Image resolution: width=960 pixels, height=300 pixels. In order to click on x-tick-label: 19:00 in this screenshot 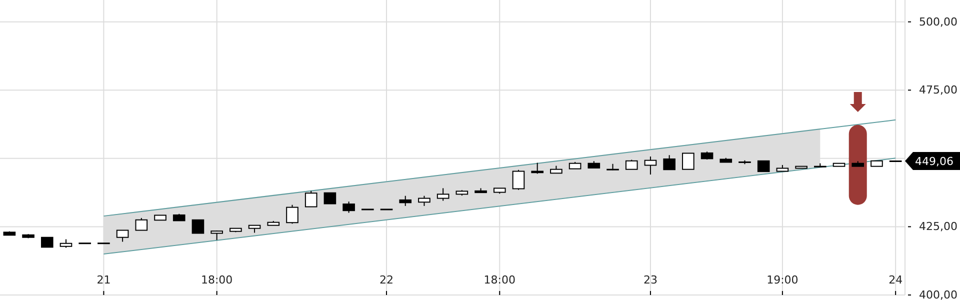, I will do `click(782, 280)`.